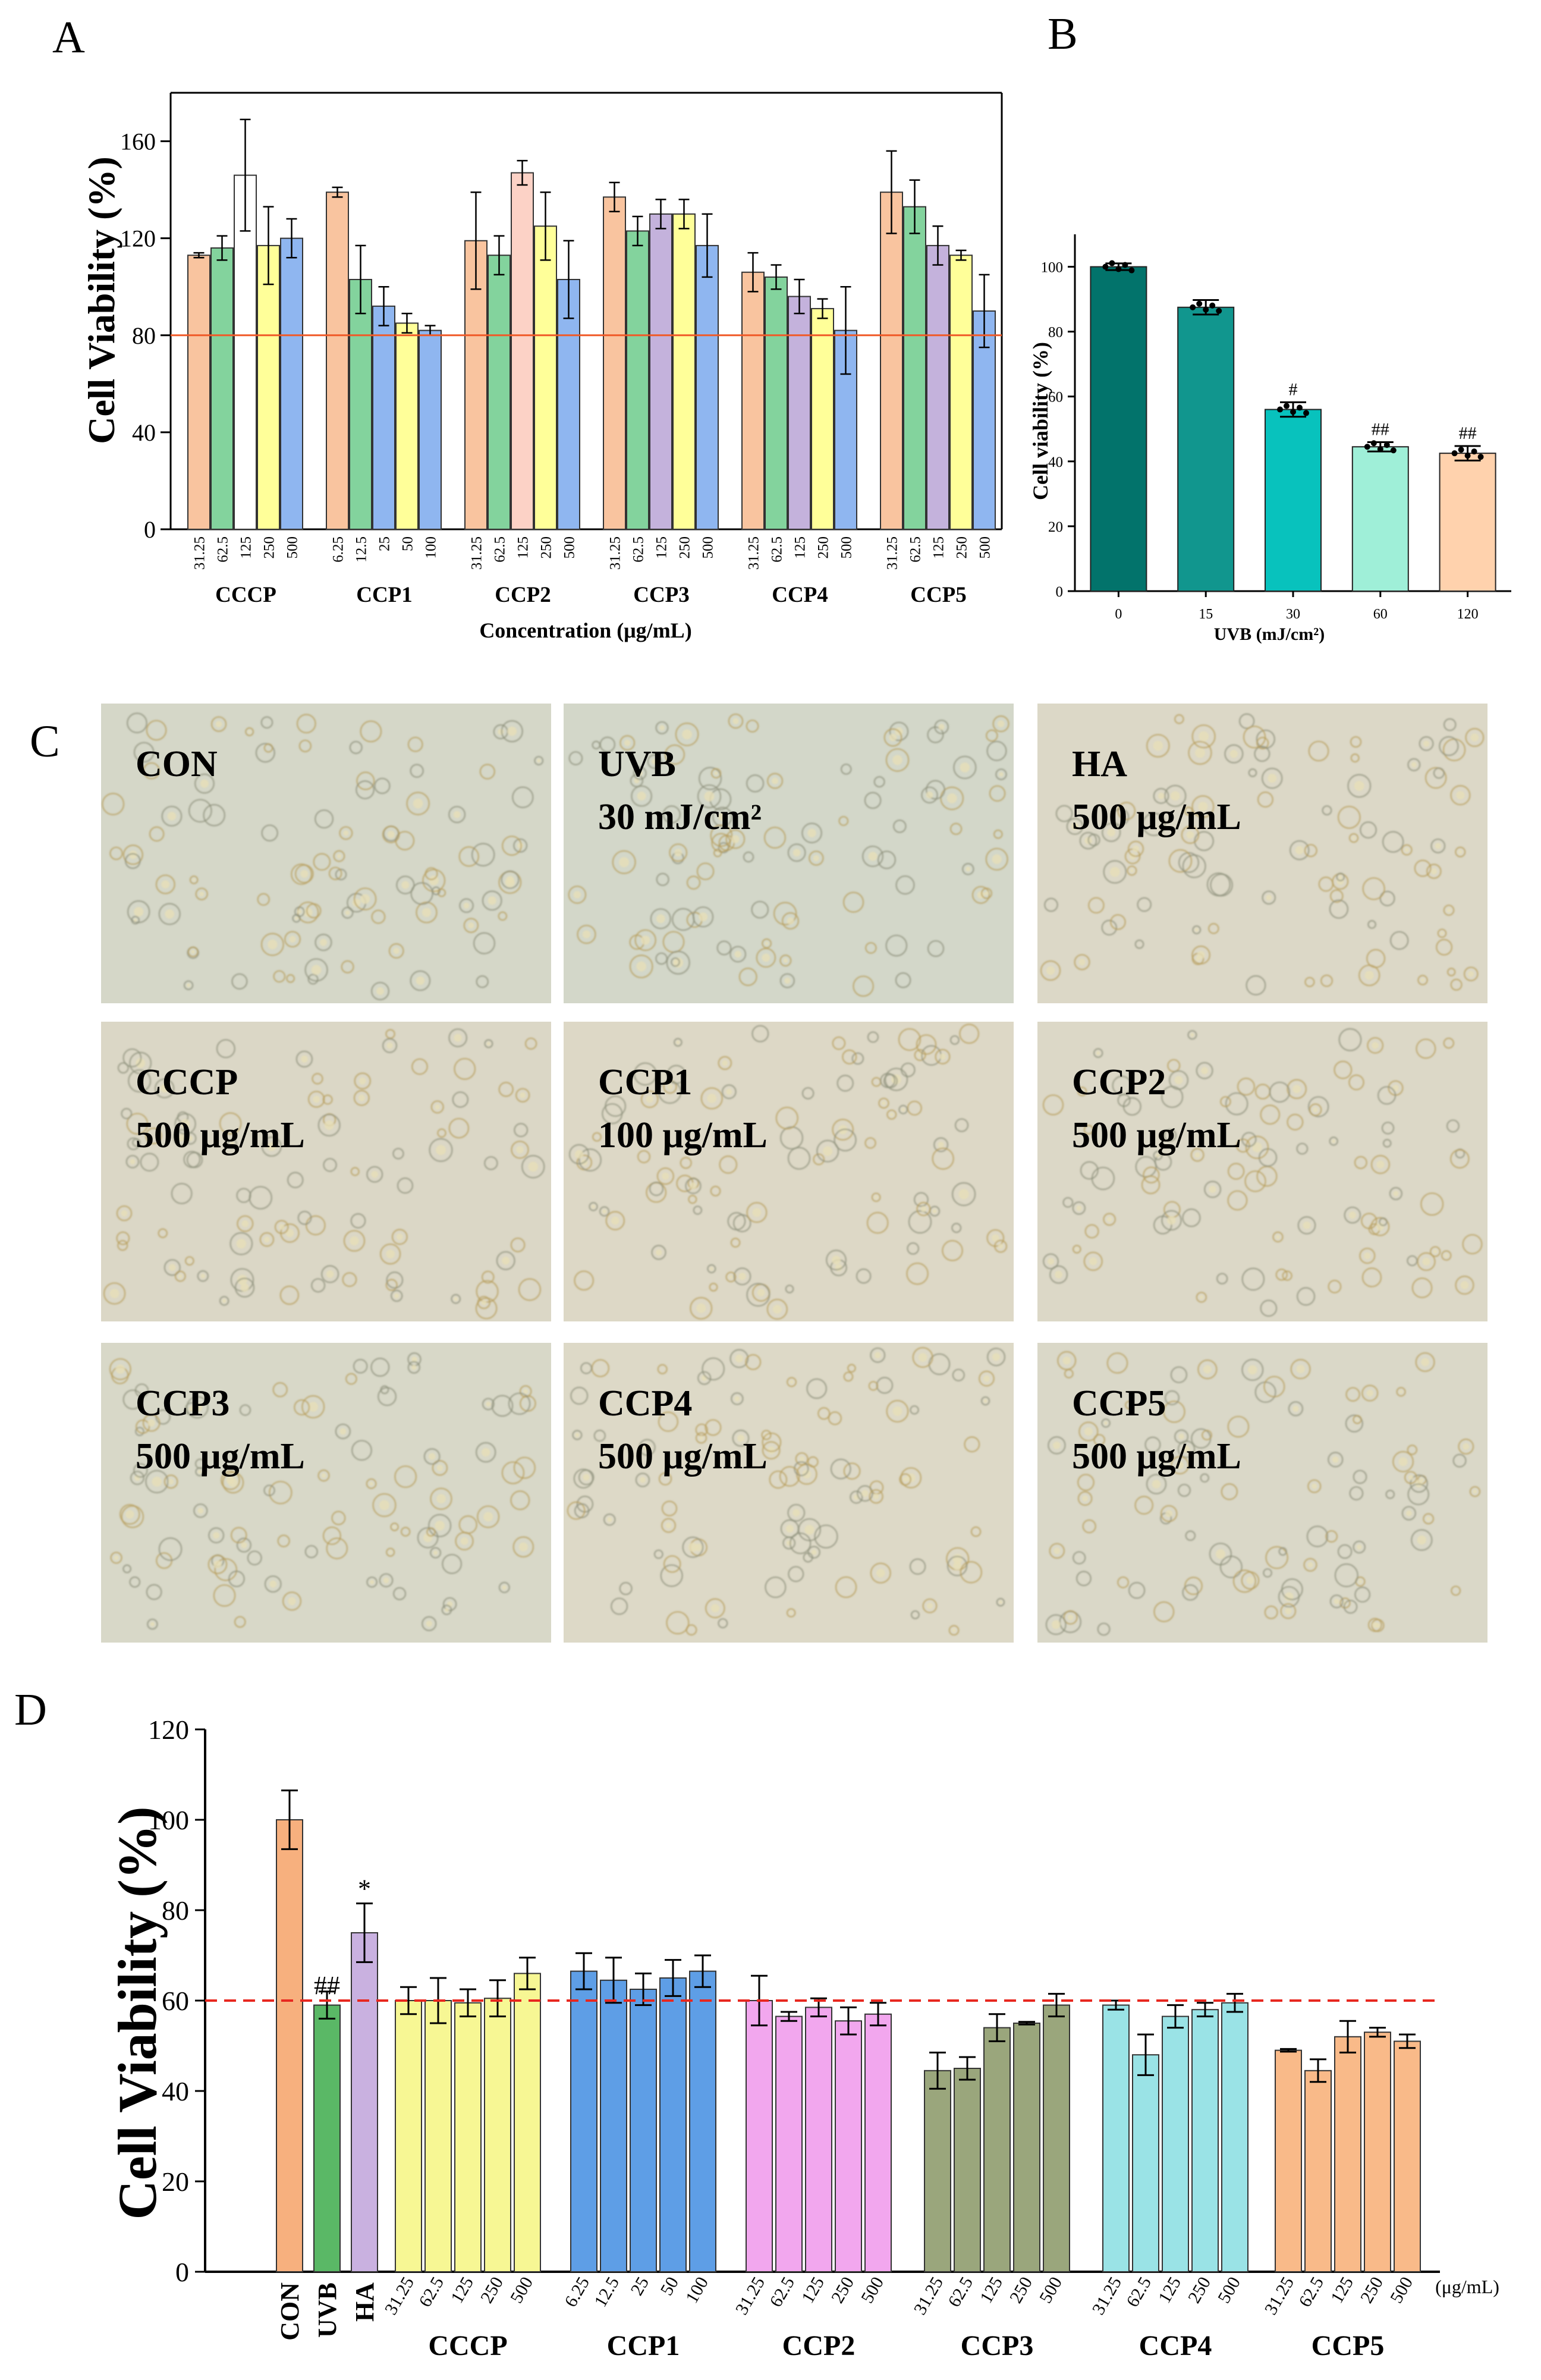  I want to click on x-tick-label: 12.5, so click(606, 2292).